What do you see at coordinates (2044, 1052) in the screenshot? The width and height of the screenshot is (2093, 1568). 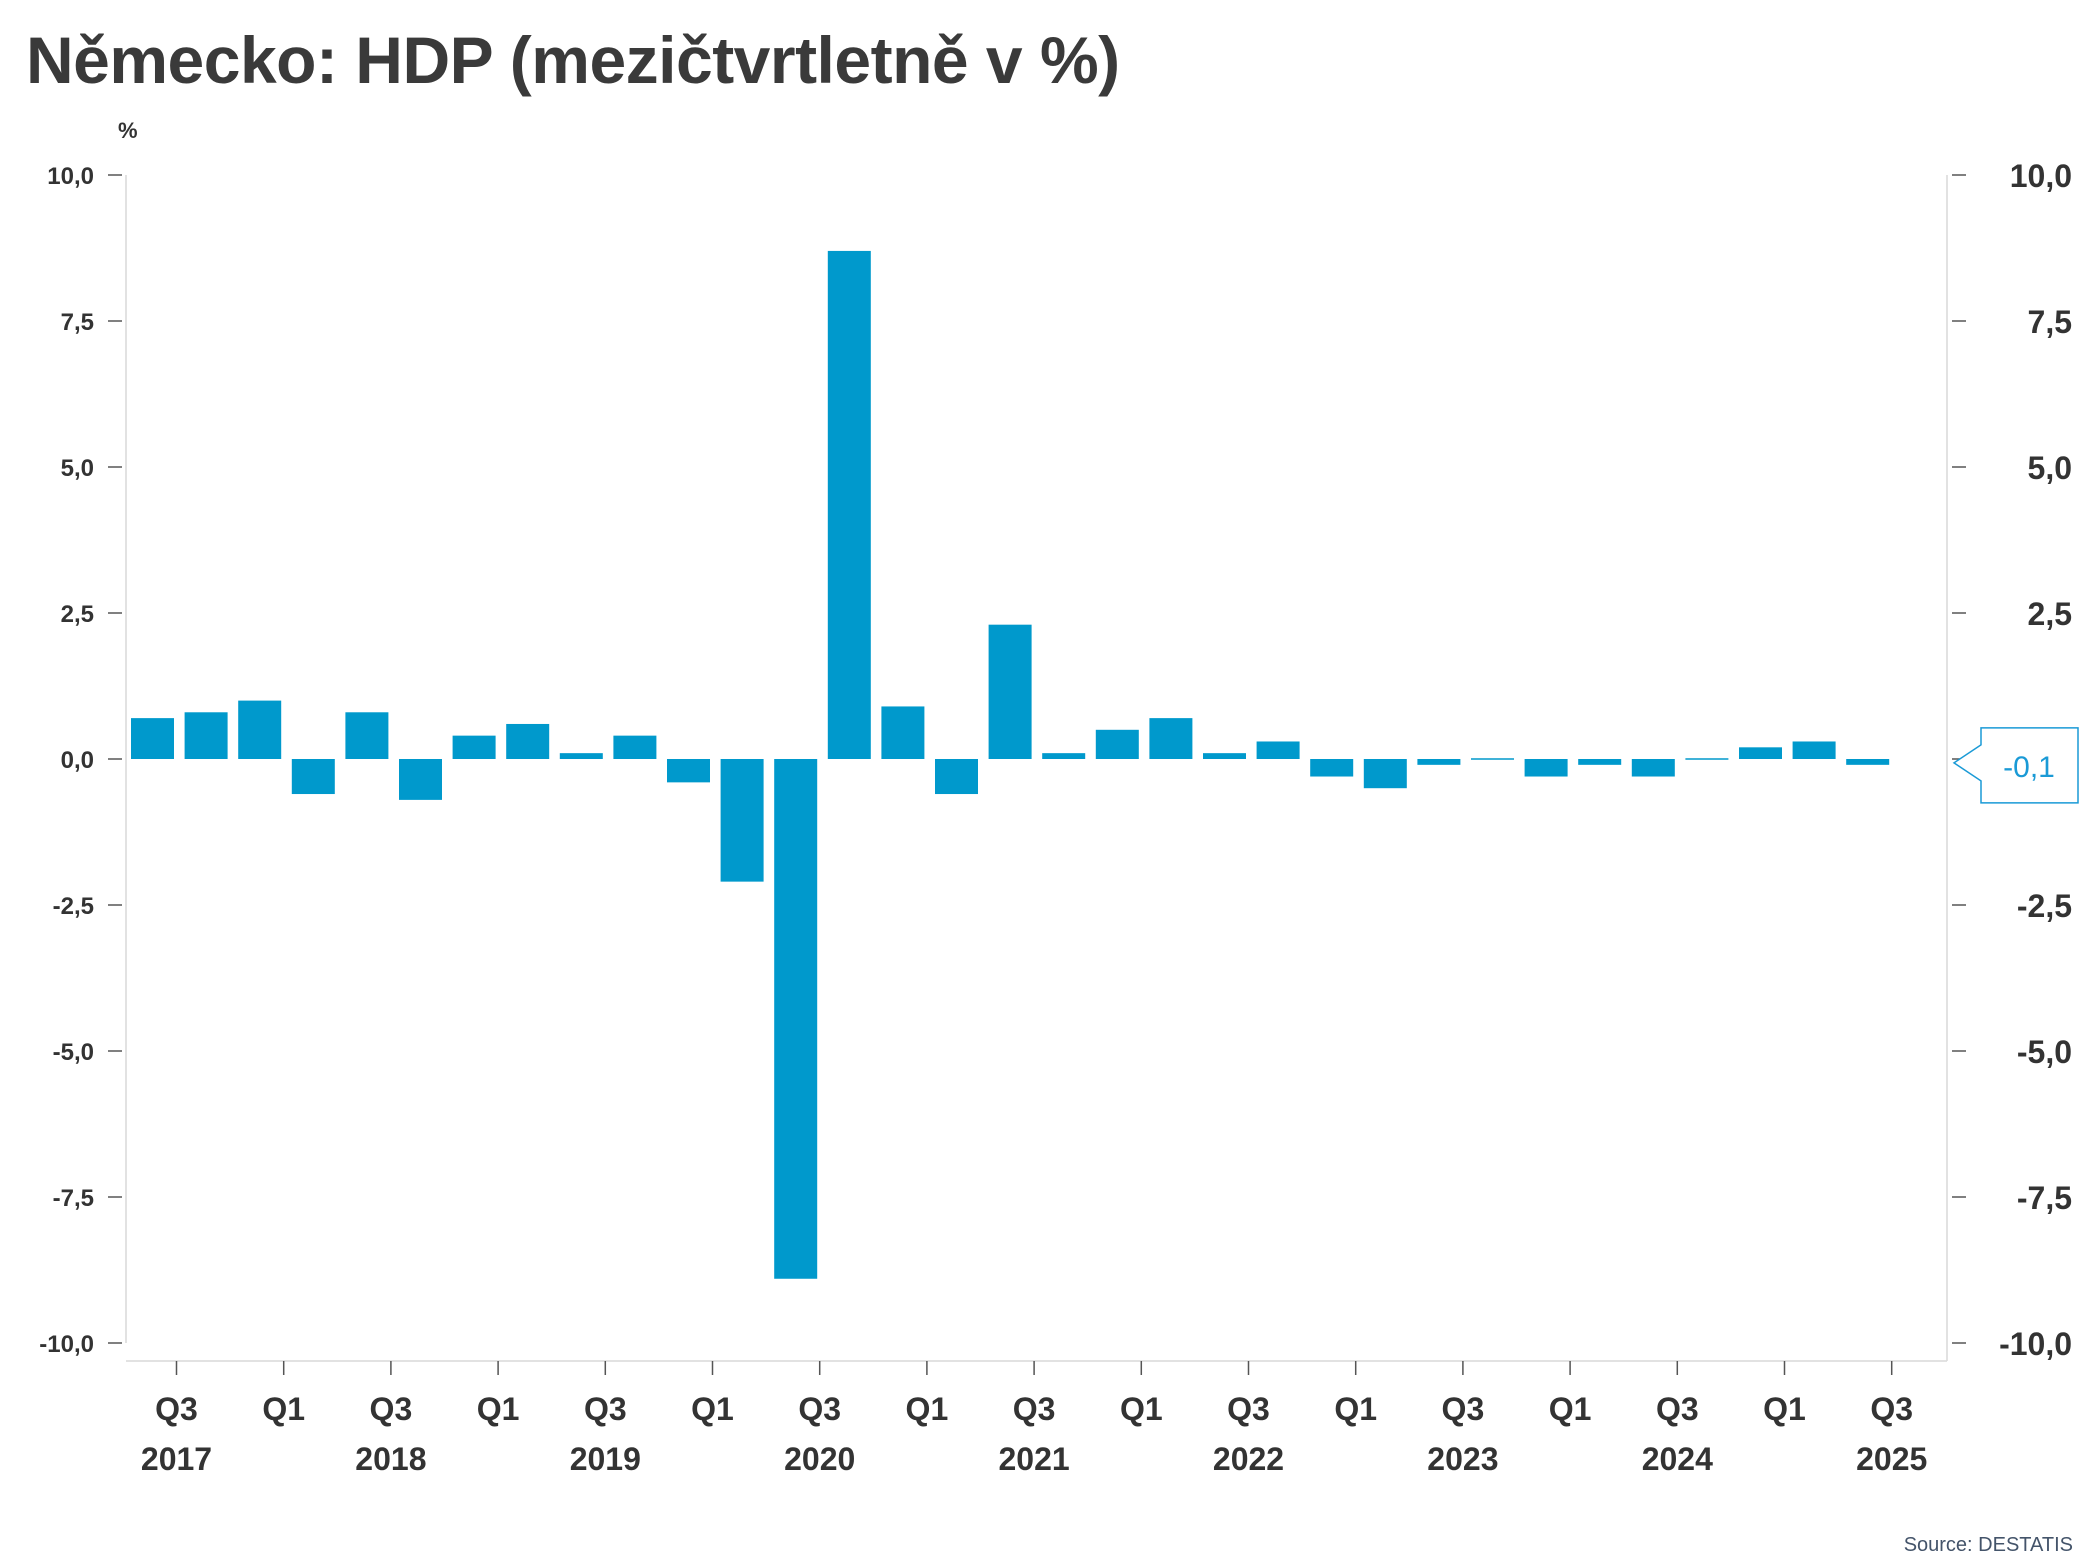 I see `y-right-tick-label: -5,0` at bounding box center [2044, 1052].